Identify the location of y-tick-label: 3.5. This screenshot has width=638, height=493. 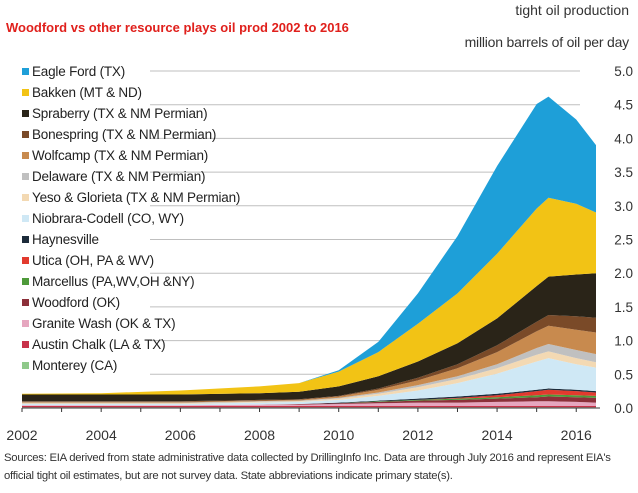
(623, 172).